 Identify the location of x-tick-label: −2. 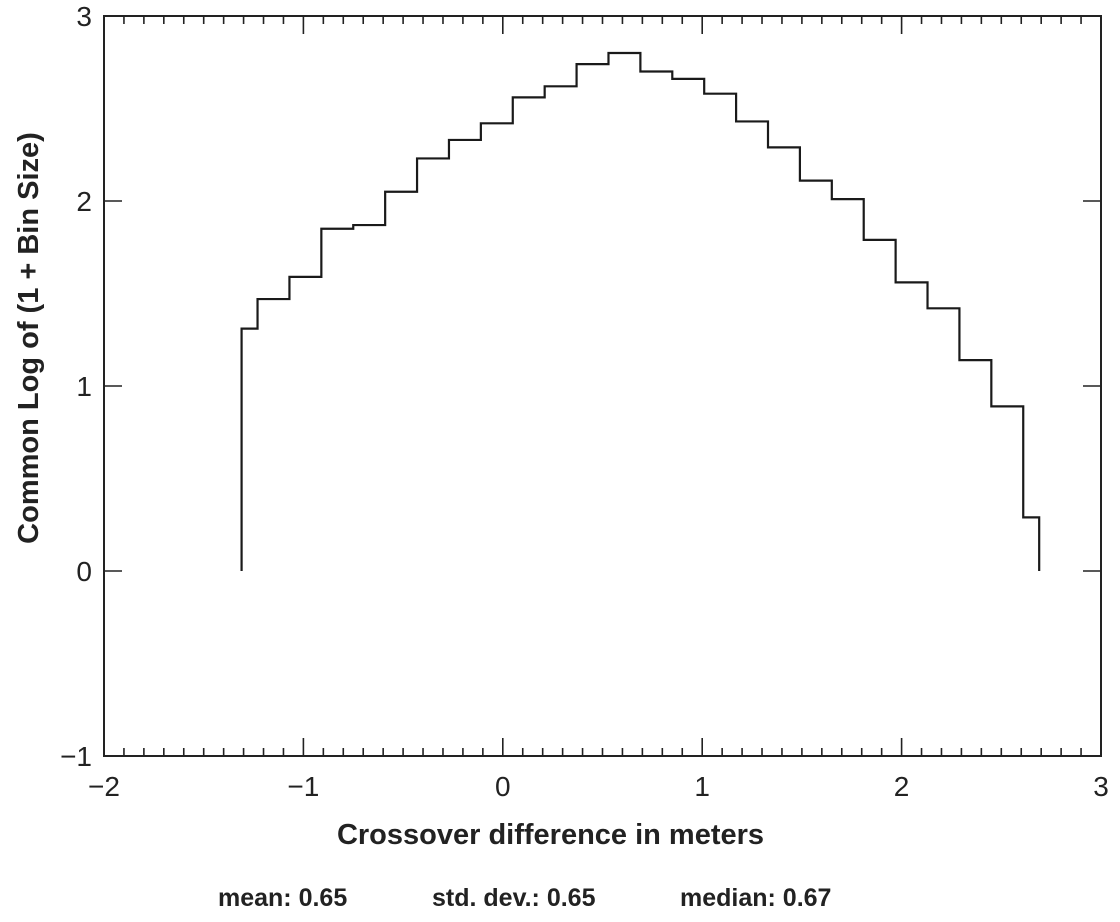
(104, 786).